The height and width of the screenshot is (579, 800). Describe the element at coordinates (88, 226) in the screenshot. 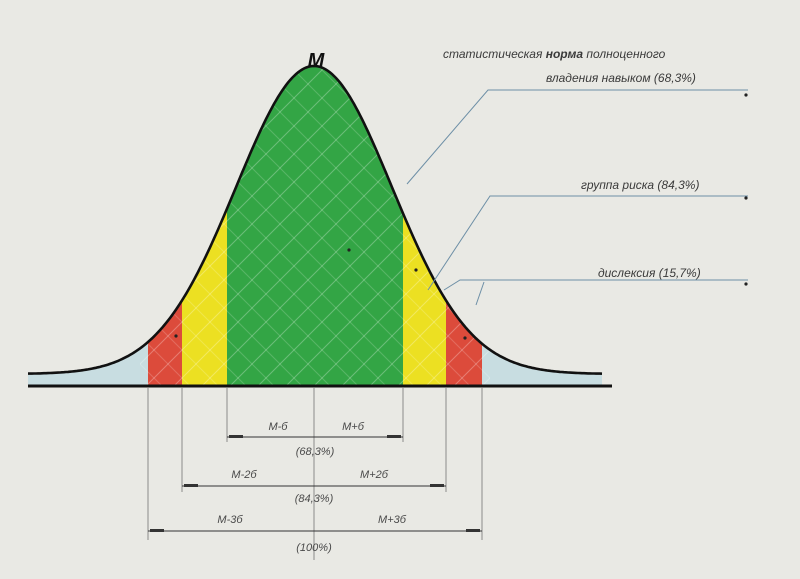

I see `tail-band-left` at that location.